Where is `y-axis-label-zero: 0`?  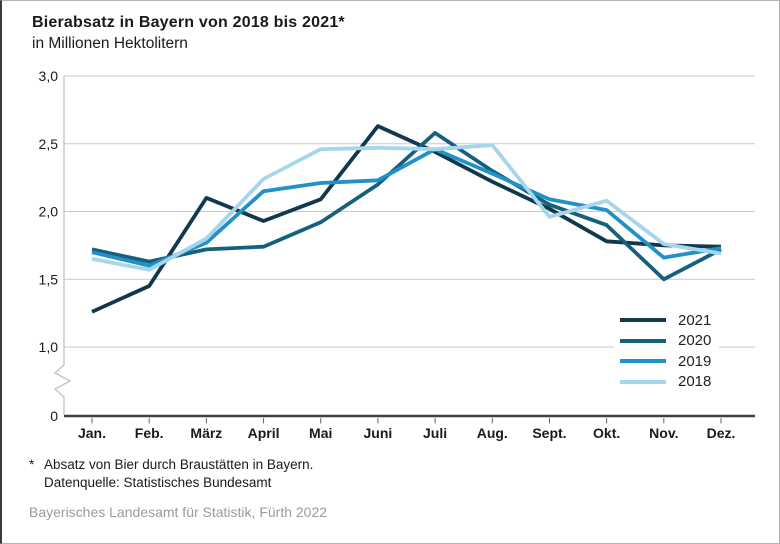
y-axis-label-zero: 0 is located at coordinates (54, 416).